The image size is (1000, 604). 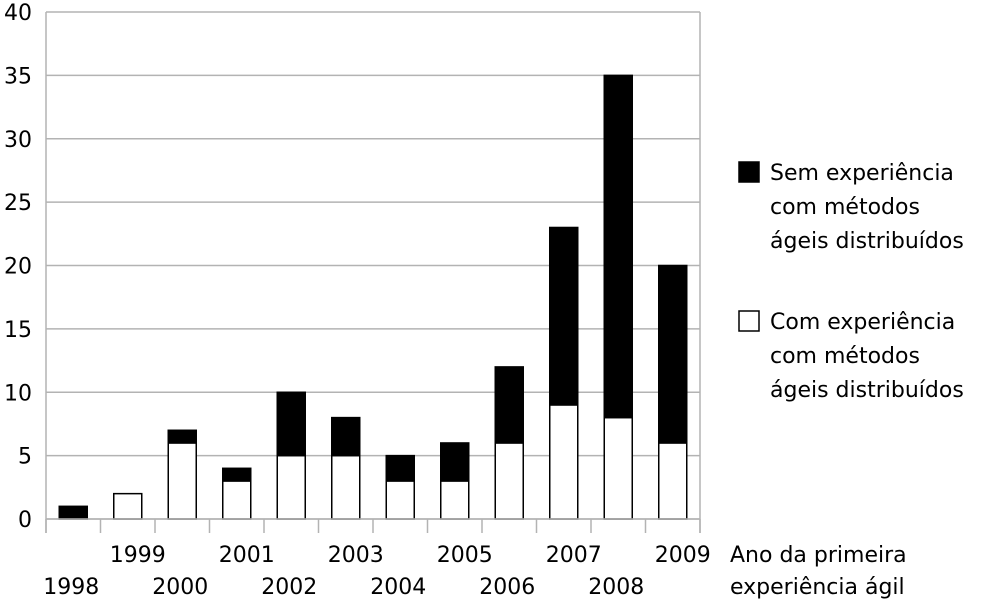 I want to click on y-tick-label-0: 0, so click(x=25, y=520).